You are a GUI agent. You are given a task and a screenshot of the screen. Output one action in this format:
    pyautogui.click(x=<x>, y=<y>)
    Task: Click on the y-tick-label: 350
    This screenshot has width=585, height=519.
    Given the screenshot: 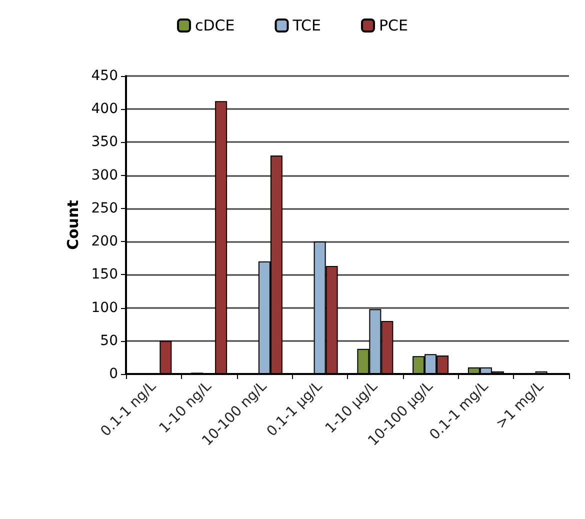 What is the action you would take?
    pyautogui.click(x=104, y=142)
    